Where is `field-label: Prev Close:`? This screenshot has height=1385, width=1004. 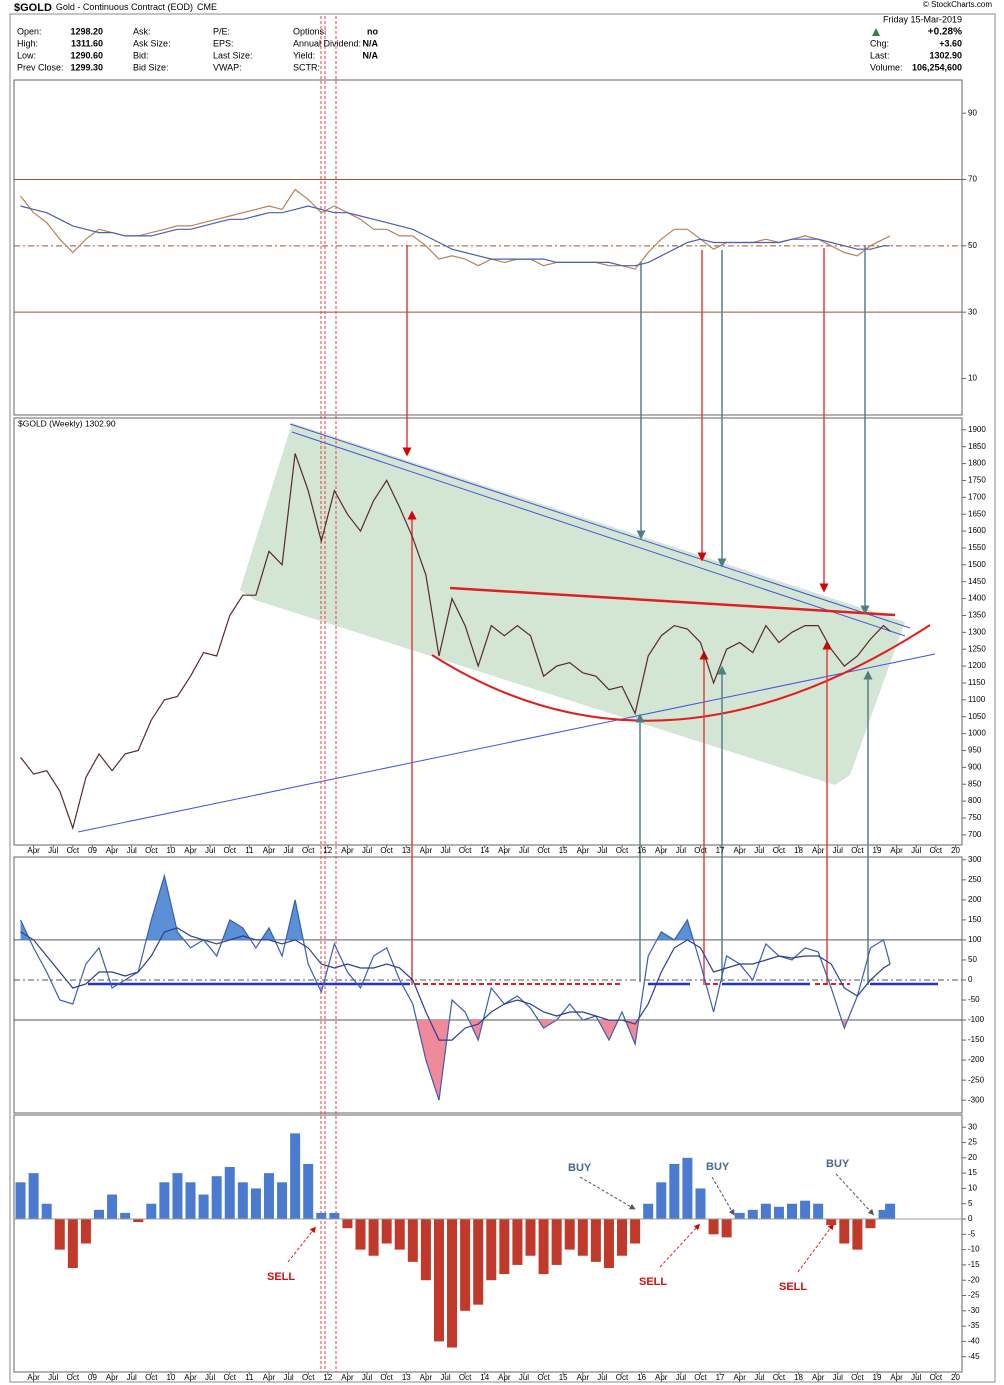
field-label: Prev Close: is located at coordinates (40, 67).